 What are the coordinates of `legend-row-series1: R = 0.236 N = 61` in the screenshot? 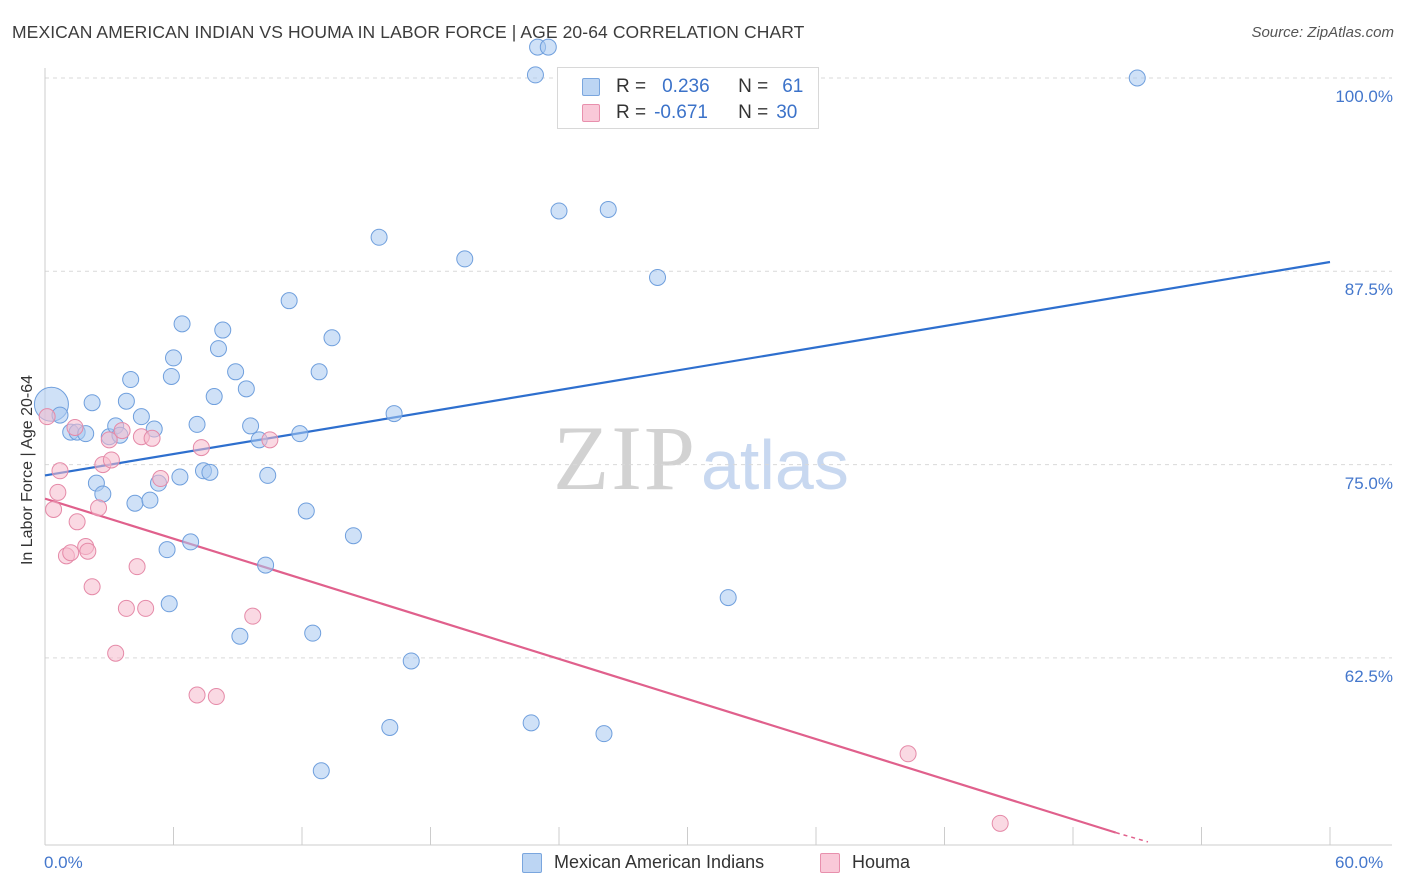 It's located at (692, 87).